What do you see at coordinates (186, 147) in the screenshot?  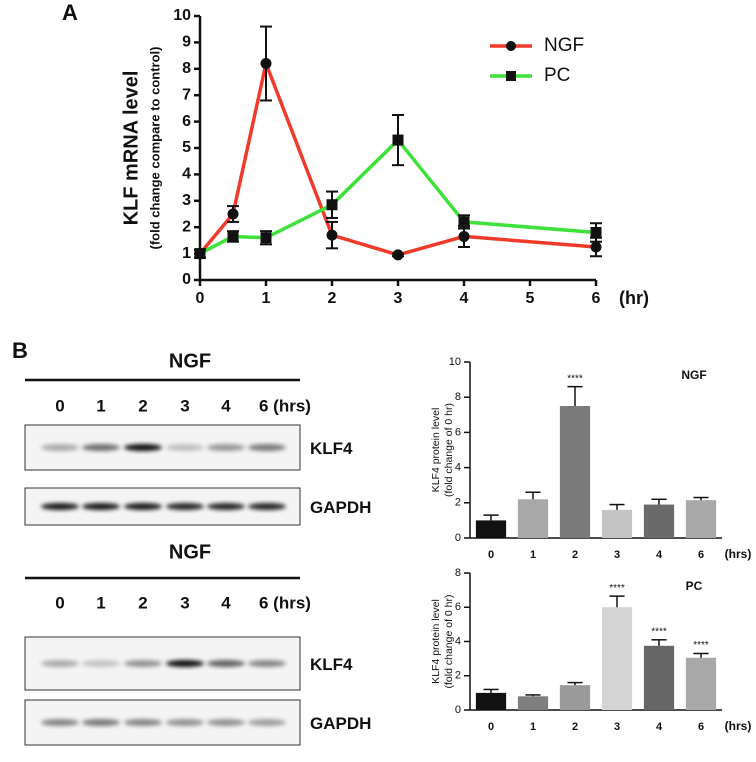 I see `y-tick-label: 5` at bounding box center [186, 147].